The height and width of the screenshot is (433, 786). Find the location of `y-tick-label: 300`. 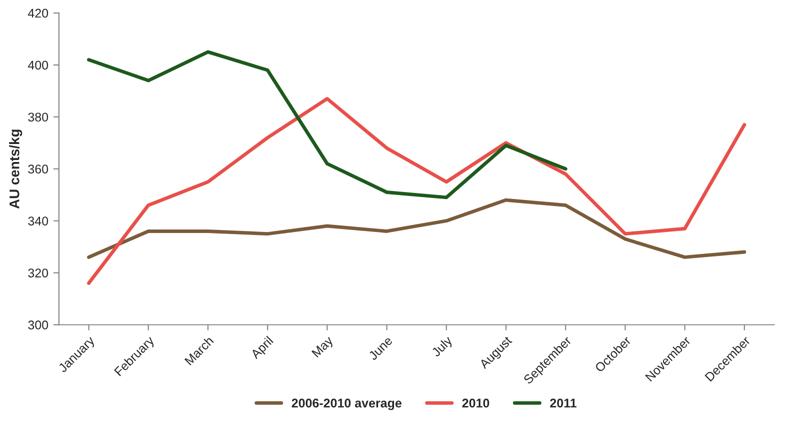

y-tick-label: 300 is located at coordinates (38, 325).